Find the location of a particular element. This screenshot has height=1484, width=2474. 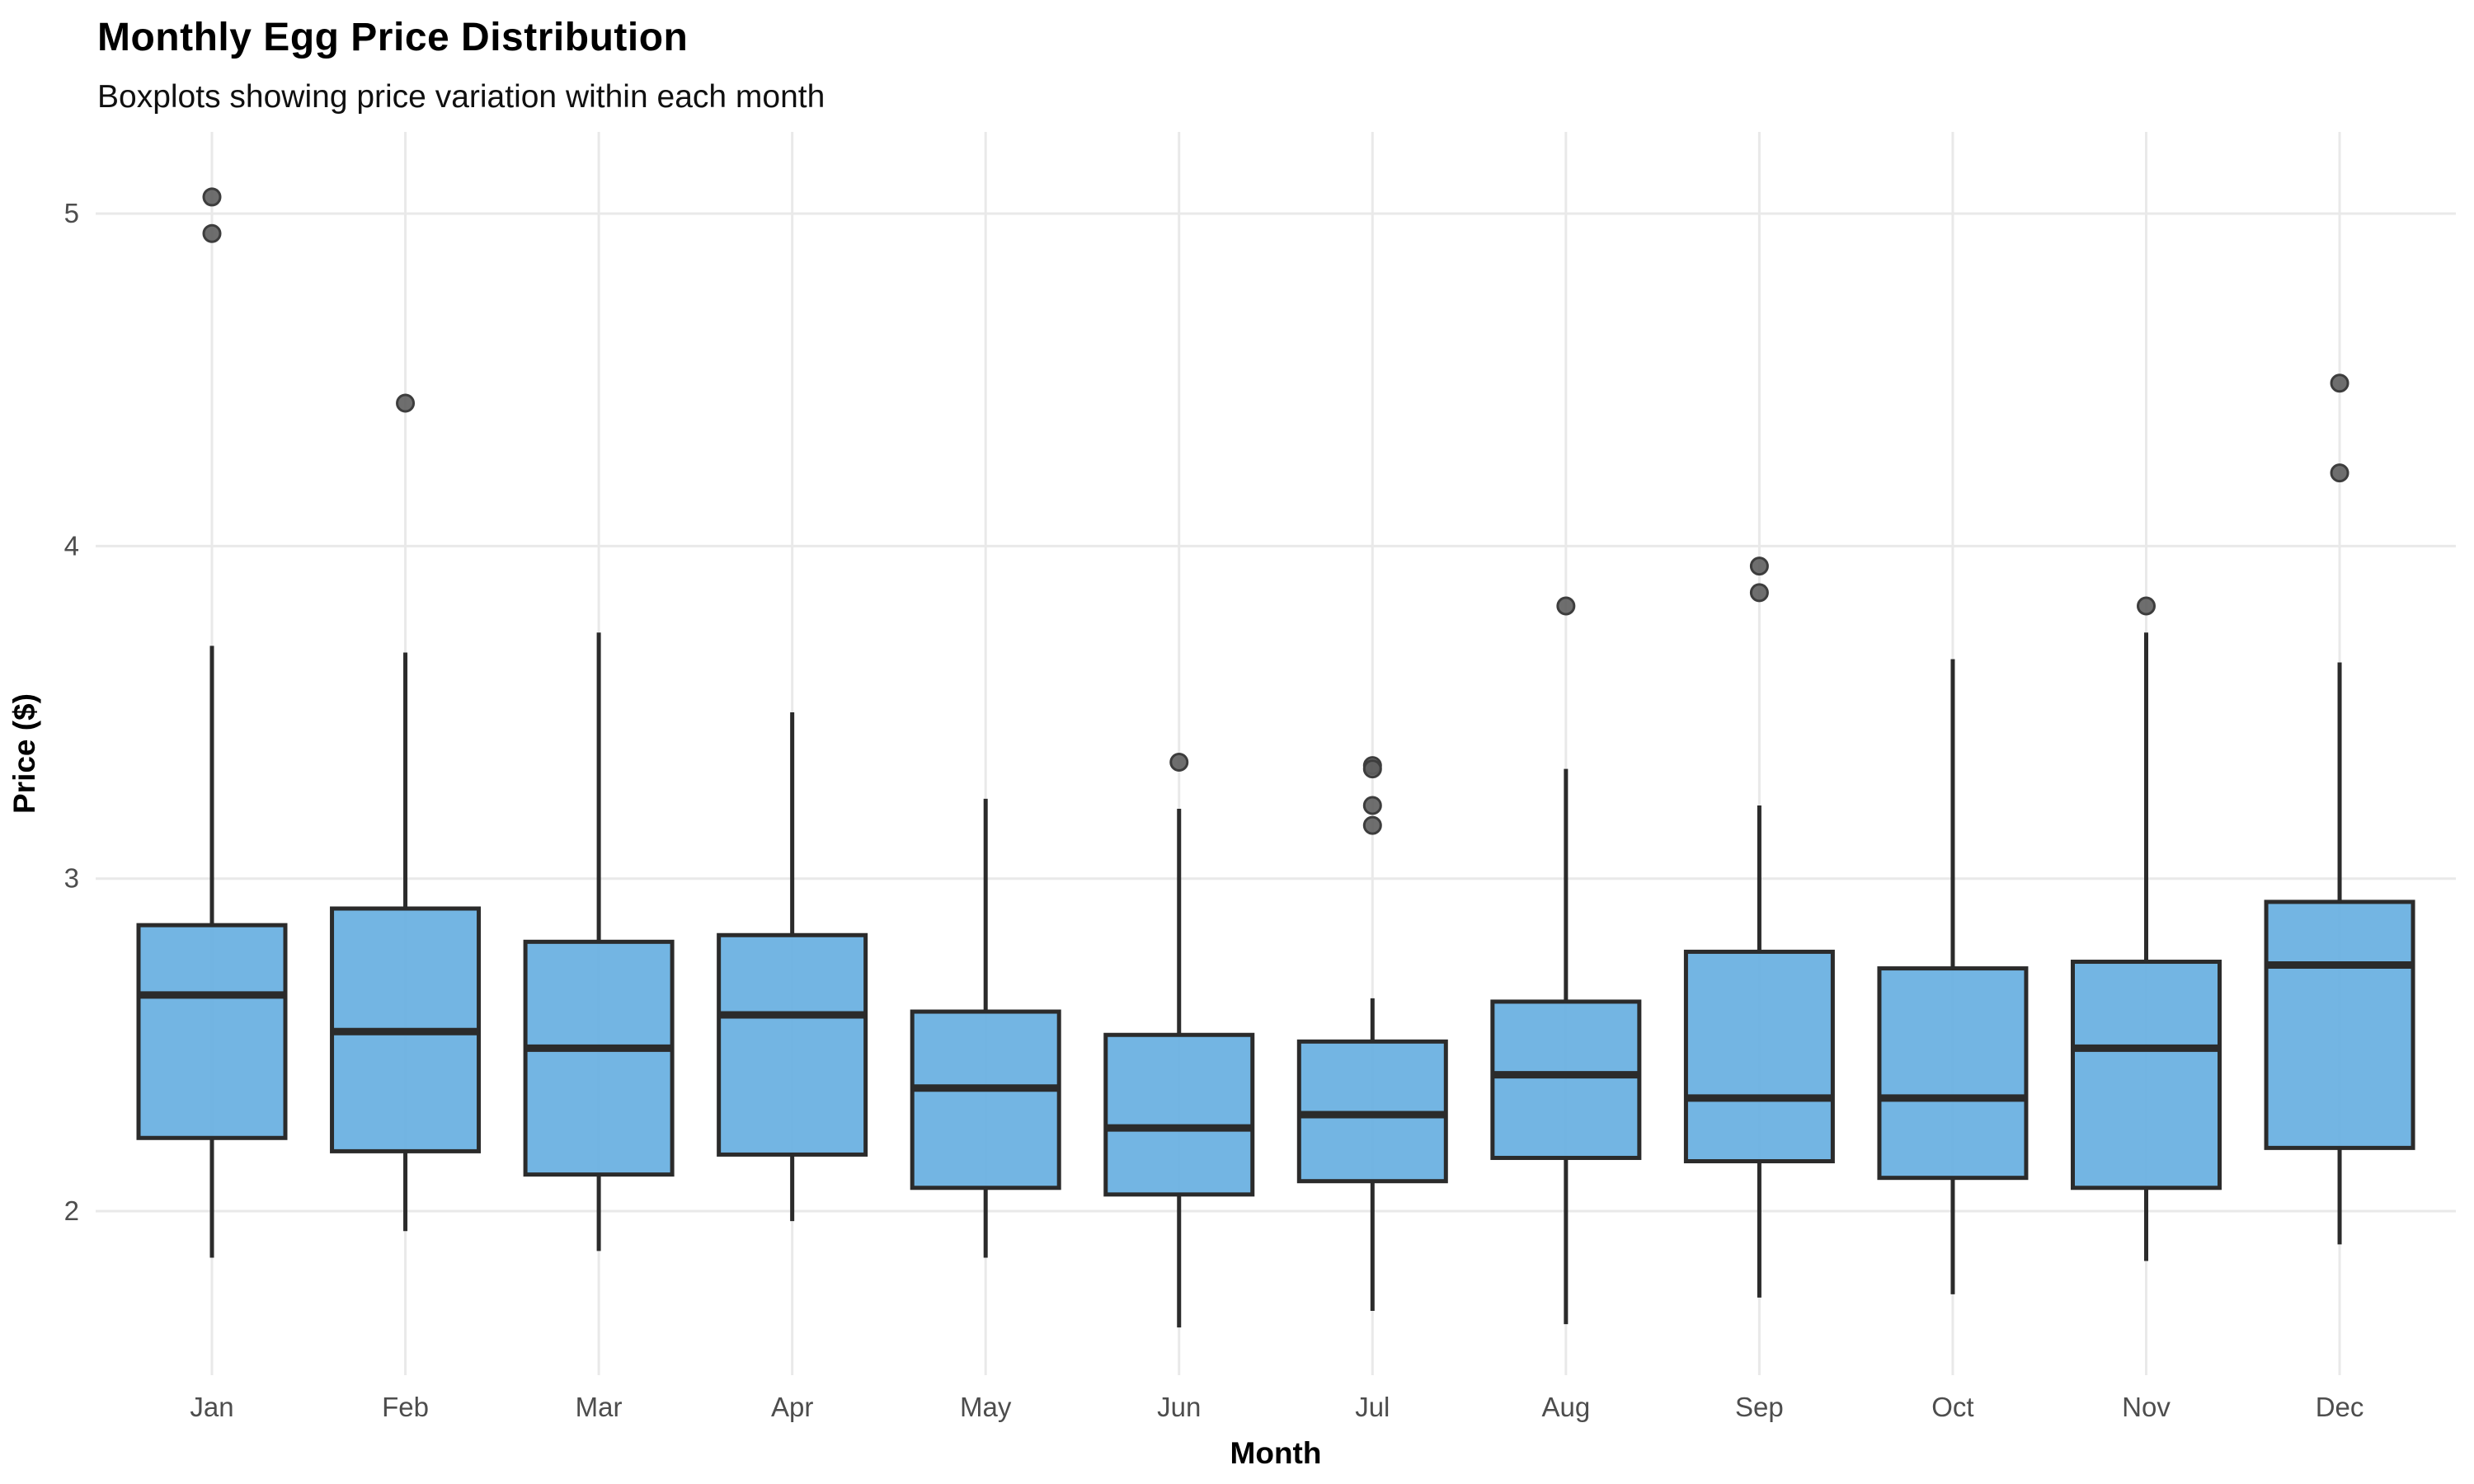

y-tick-label: 2 is located at coordinates (71, 1210).